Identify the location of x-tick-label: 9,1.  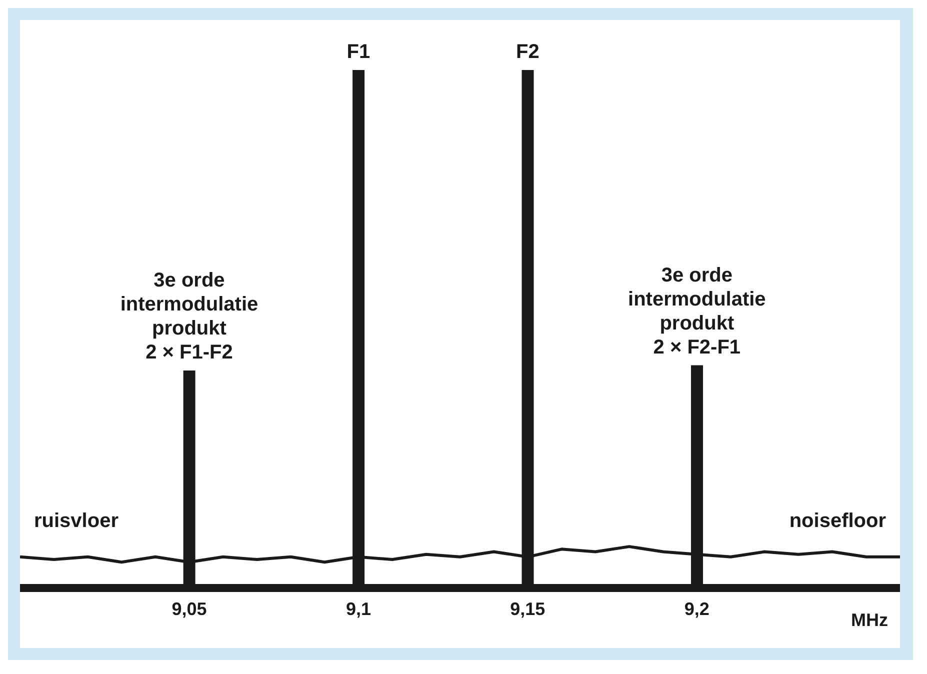
(358, 608).